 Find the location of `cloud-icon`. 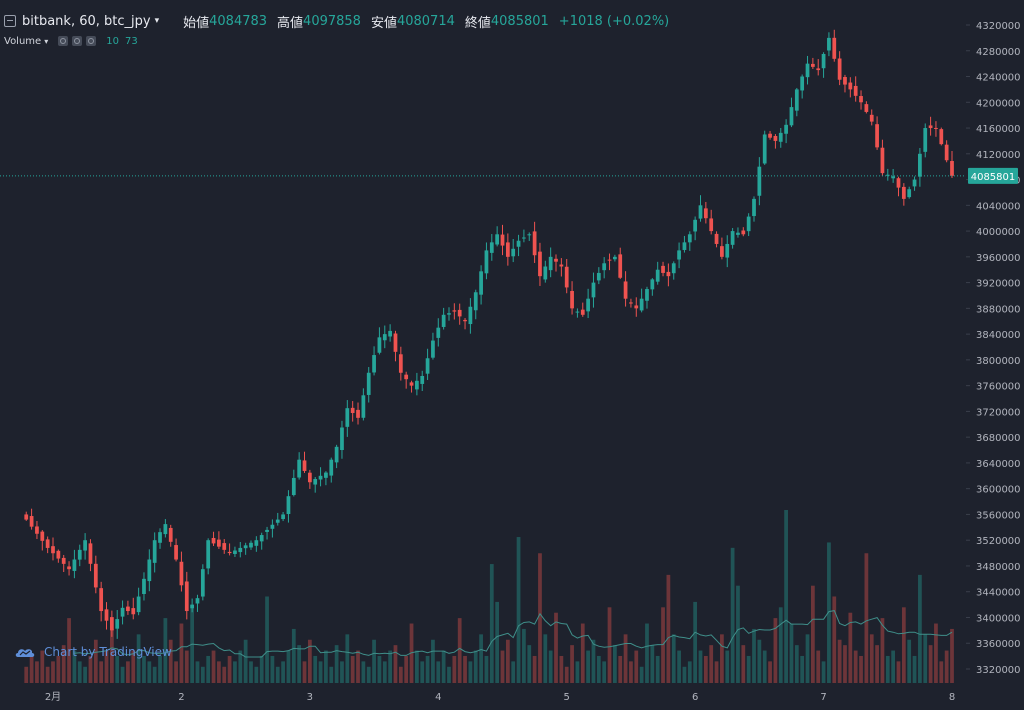

cloud-icon is located at coordinates (25, 653).